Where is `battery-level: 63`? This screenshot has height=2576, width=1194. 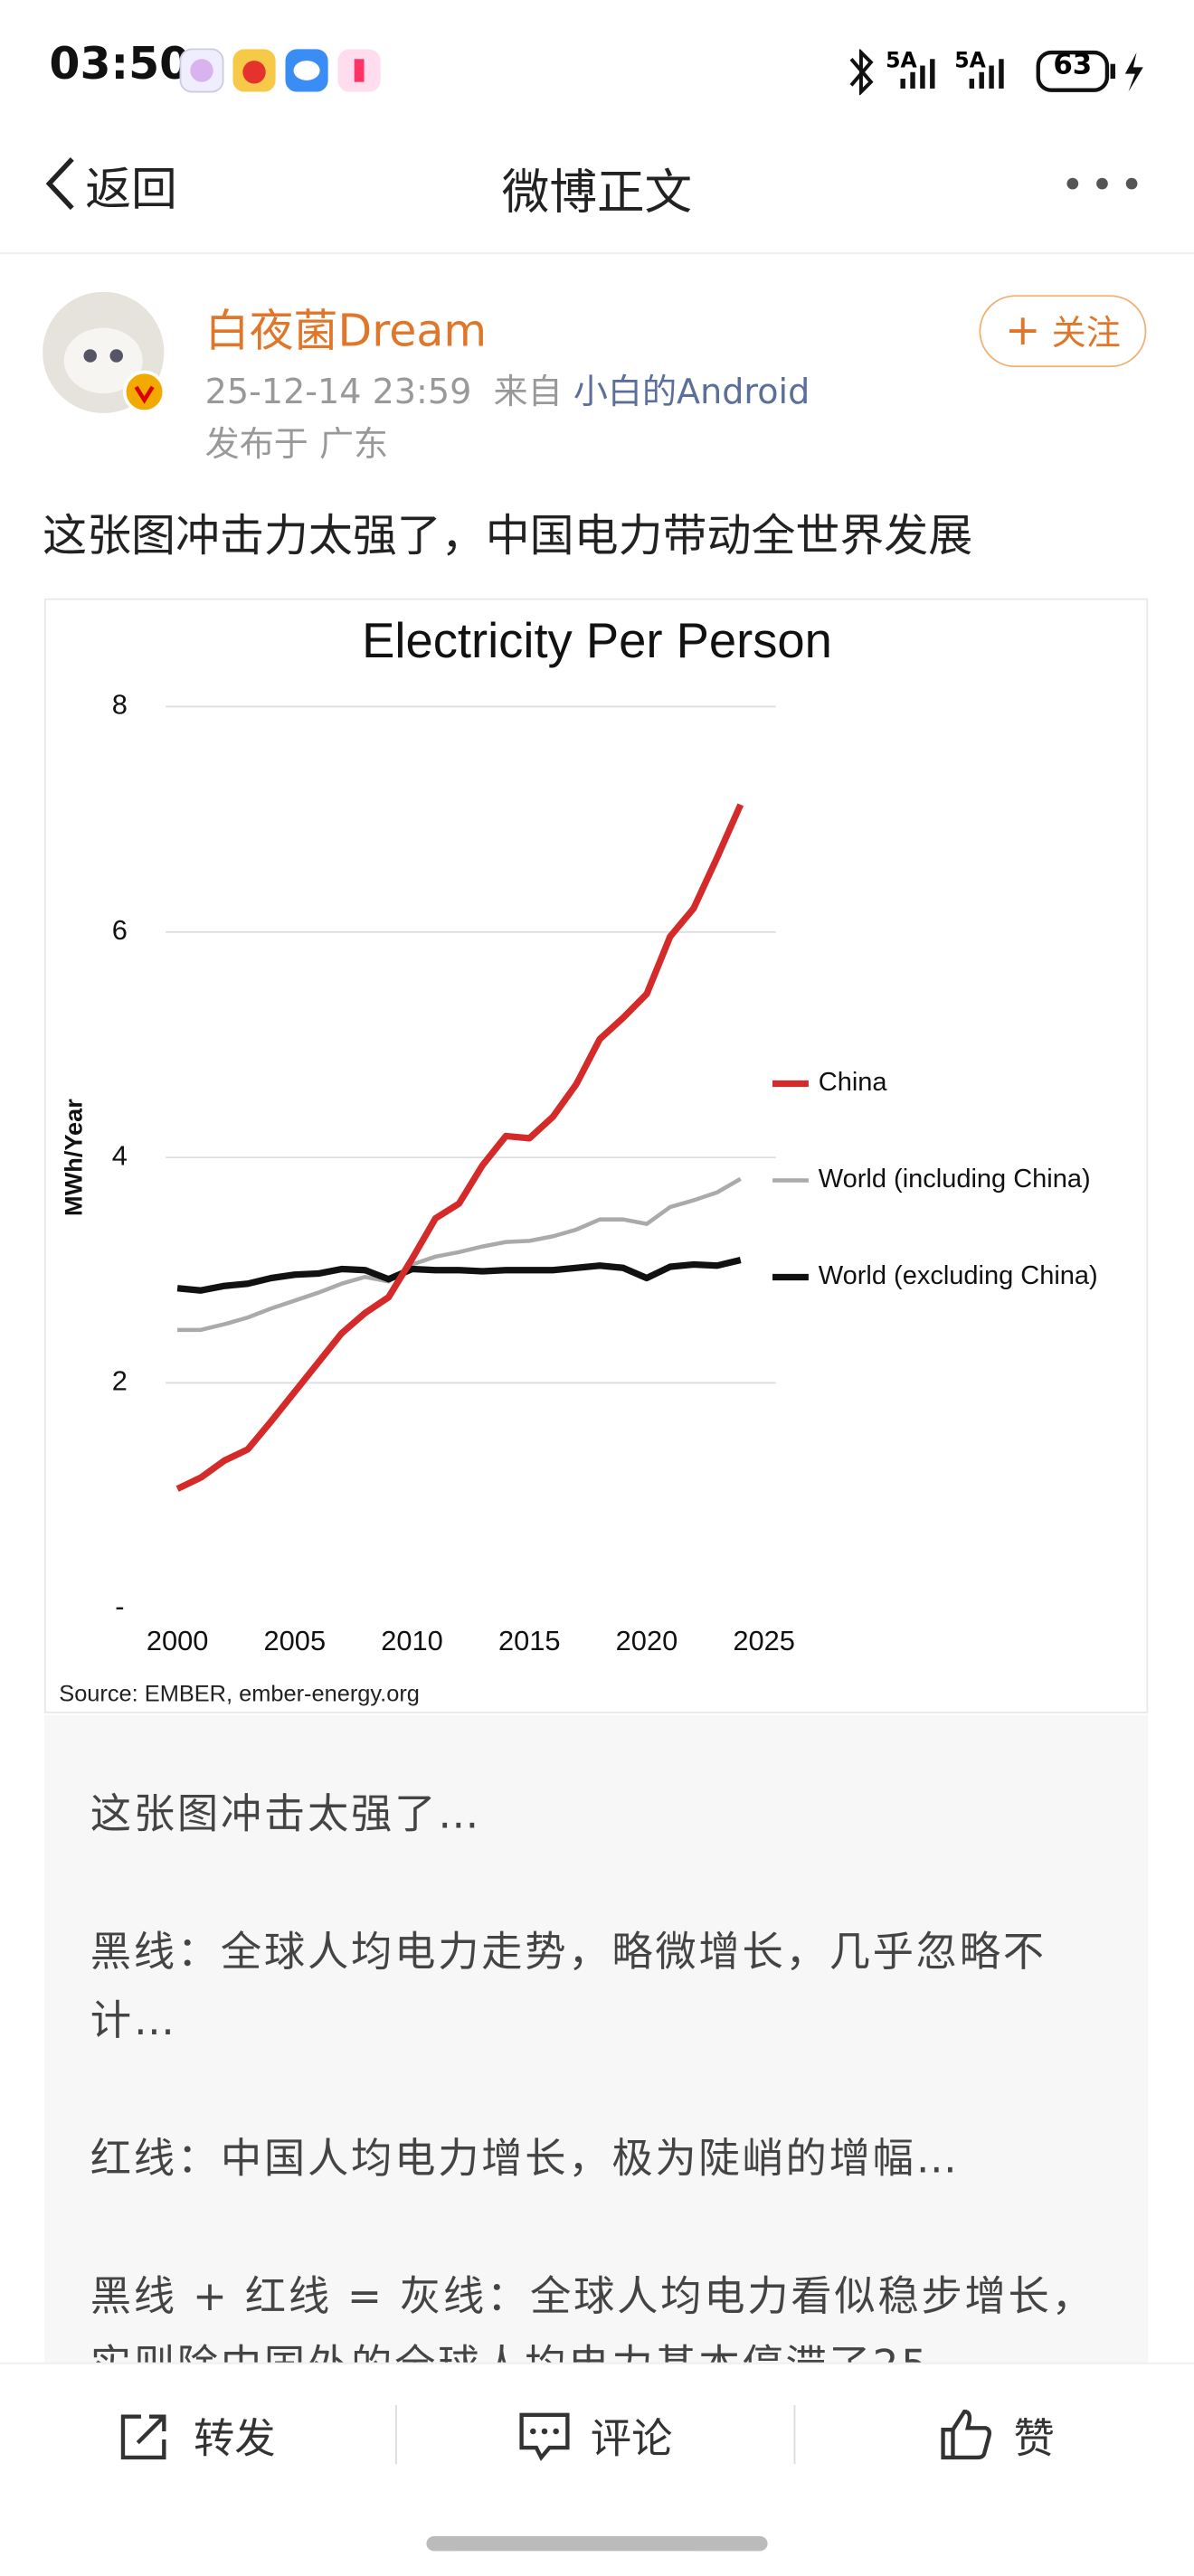
battery-level: 63 is located at coordinates (1073, 65).